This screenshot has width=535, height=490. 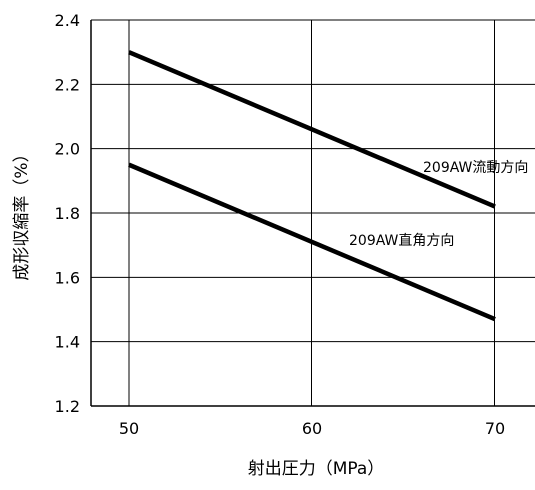 I want to click on series-labels: 209AW流動方向 209AW直角方向, so click(x=438, y=204).